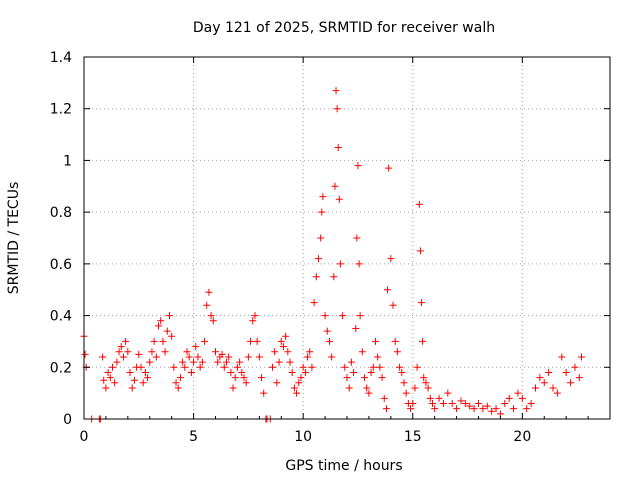 This screenshot has width=640, height=480. I want to click on x-tick-label: 10, so click(303, 437).